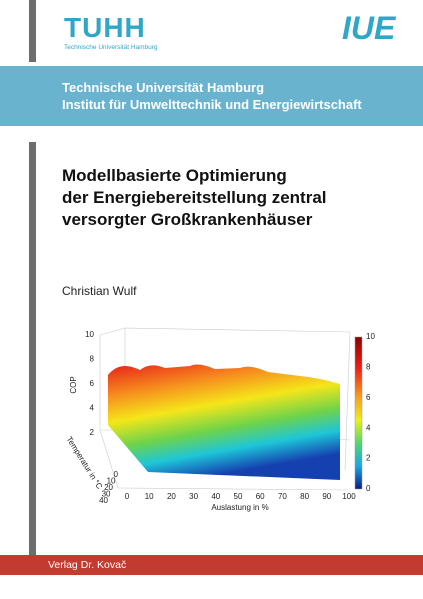  Describe the element at coordinates (368, 427) in the screenshot. I see `colorbar-tick-label: 4` at that location.